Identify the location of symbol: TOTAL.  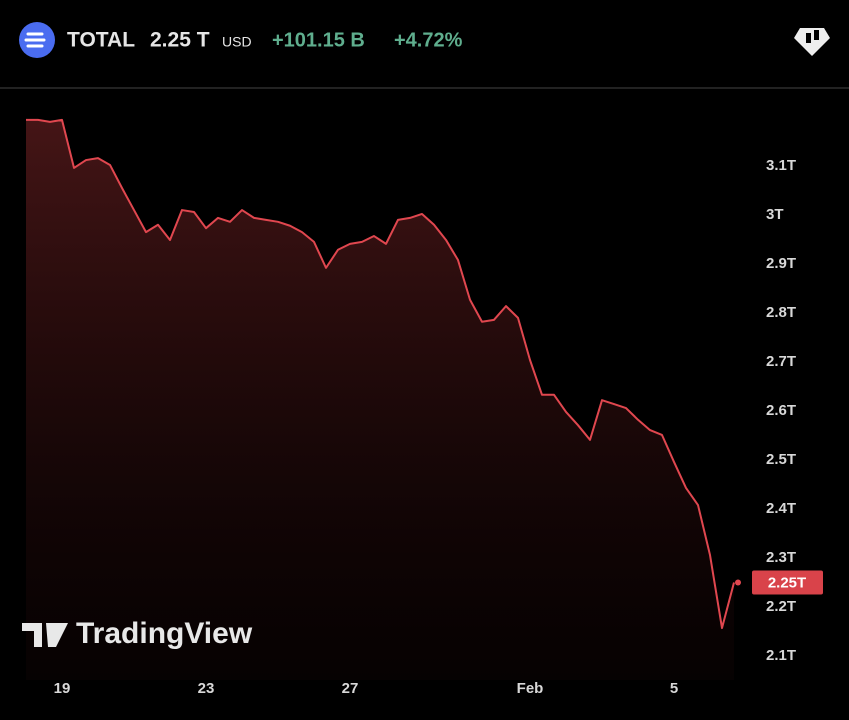
(101, 40).